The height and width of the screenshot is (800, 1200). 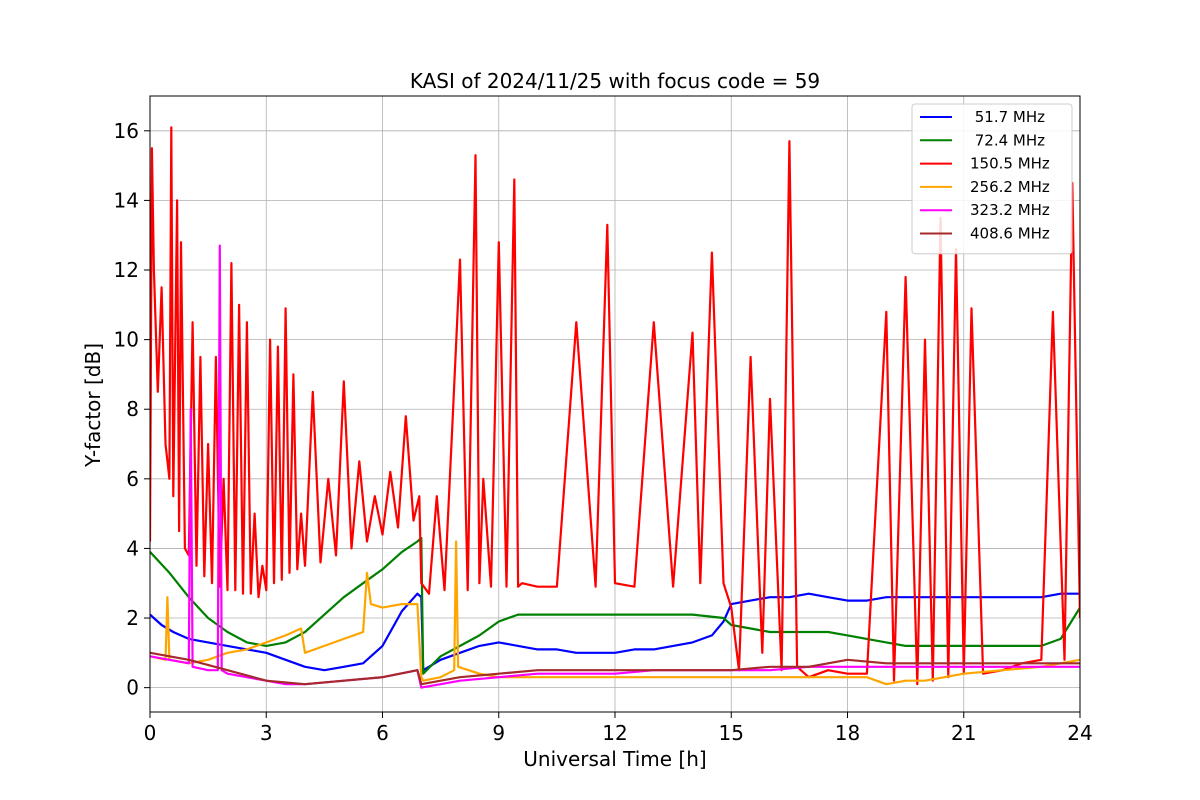 What do you see at coordinates (126, 270) in the screenshot?
I see `y-tick-label: 12` at bounding box center [126, 270].